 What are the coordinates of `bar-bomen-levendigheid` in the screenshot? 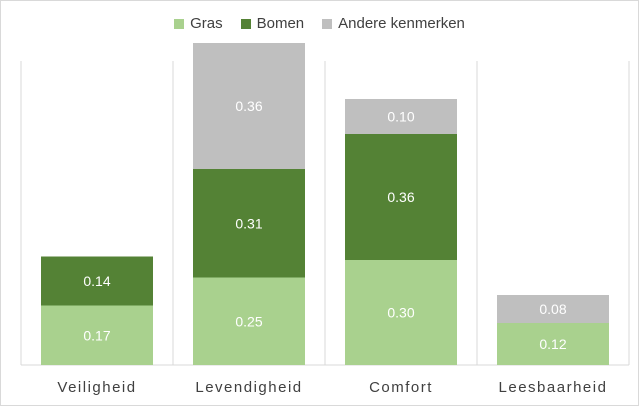 It's located at (249, 223).